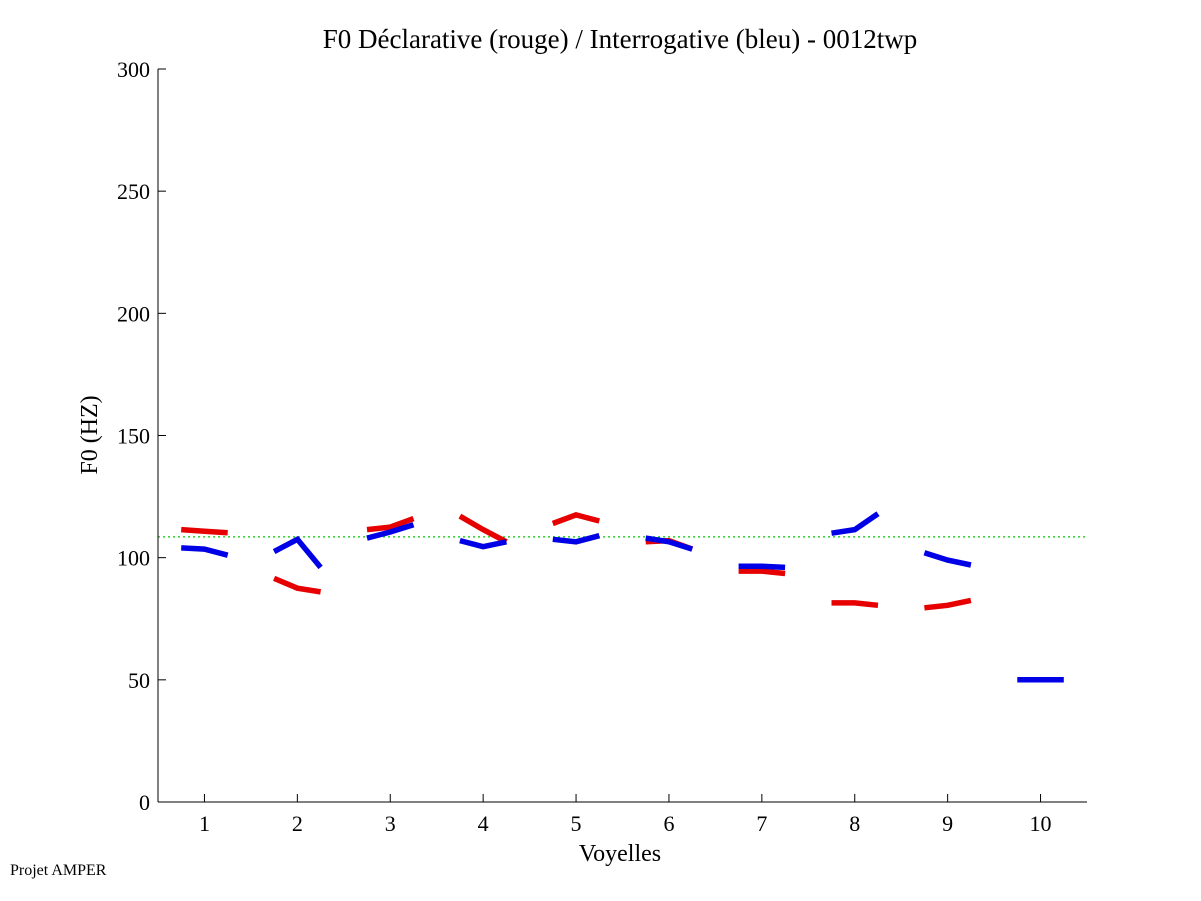 Image resolution: width=1201 pixels, height=901 pixels. I want to click on x-tick-label: 1, so click(204, 823).